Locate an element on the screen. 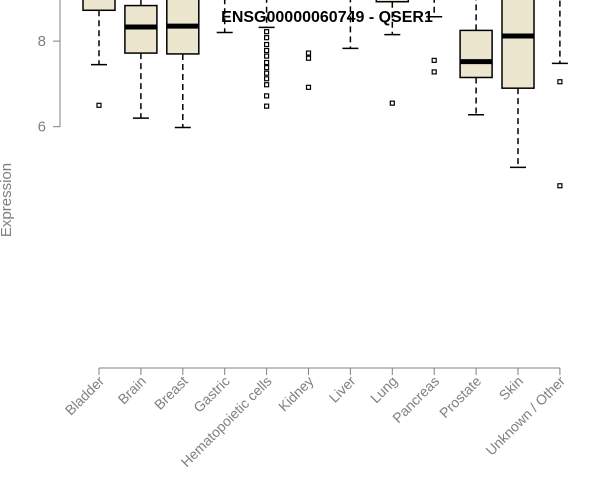 Image resolution: width=600 pixels, height=500 pixels. x-tick-label: Lung is located at coordinates (383, 389).